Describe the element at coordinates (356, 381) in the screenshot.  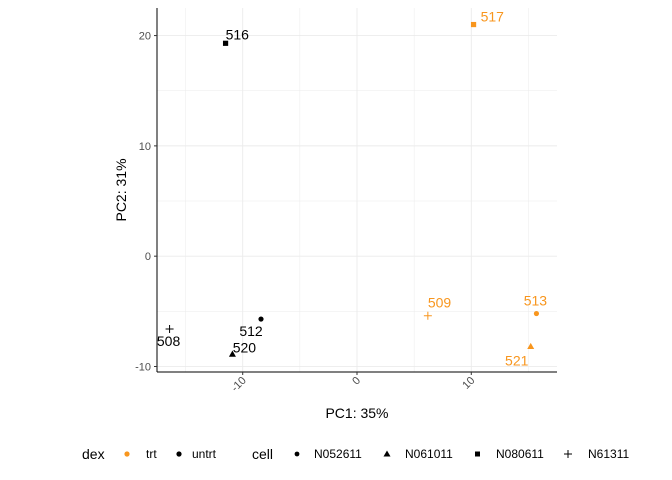
I see `x-tick-label: 0` at that location.